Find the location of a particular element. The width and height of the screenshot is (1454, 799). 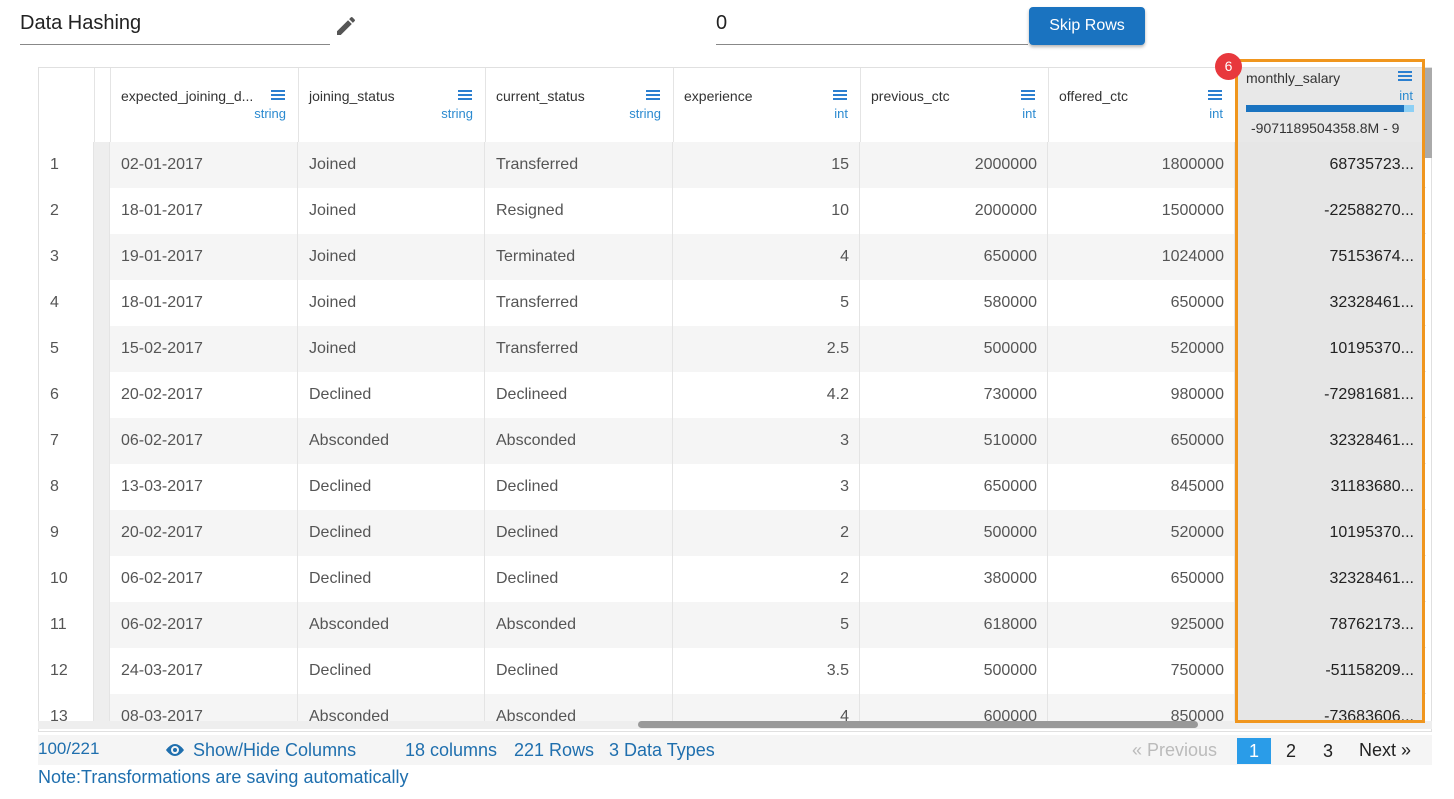

column-name: previous_ctc is located at coordinates (910, 96).